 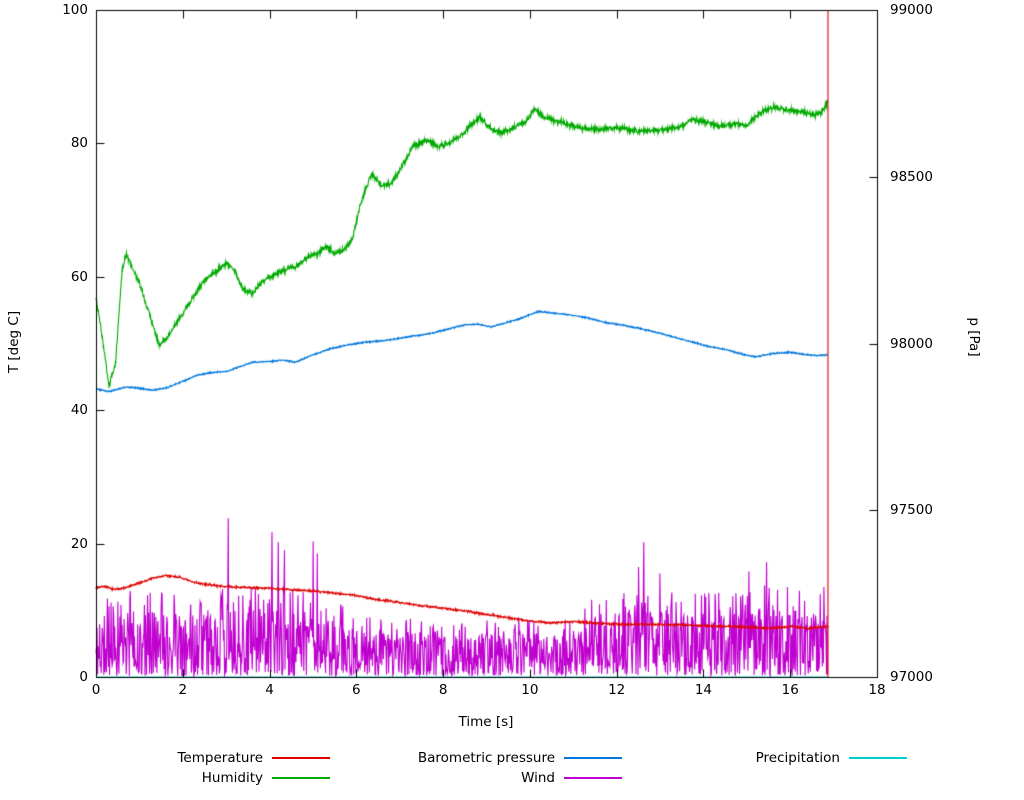 What do you see at coordinates (486, 758) in the screenshot?
I see `legend-label: Barometric pressure` at bounding box center [486, 758].